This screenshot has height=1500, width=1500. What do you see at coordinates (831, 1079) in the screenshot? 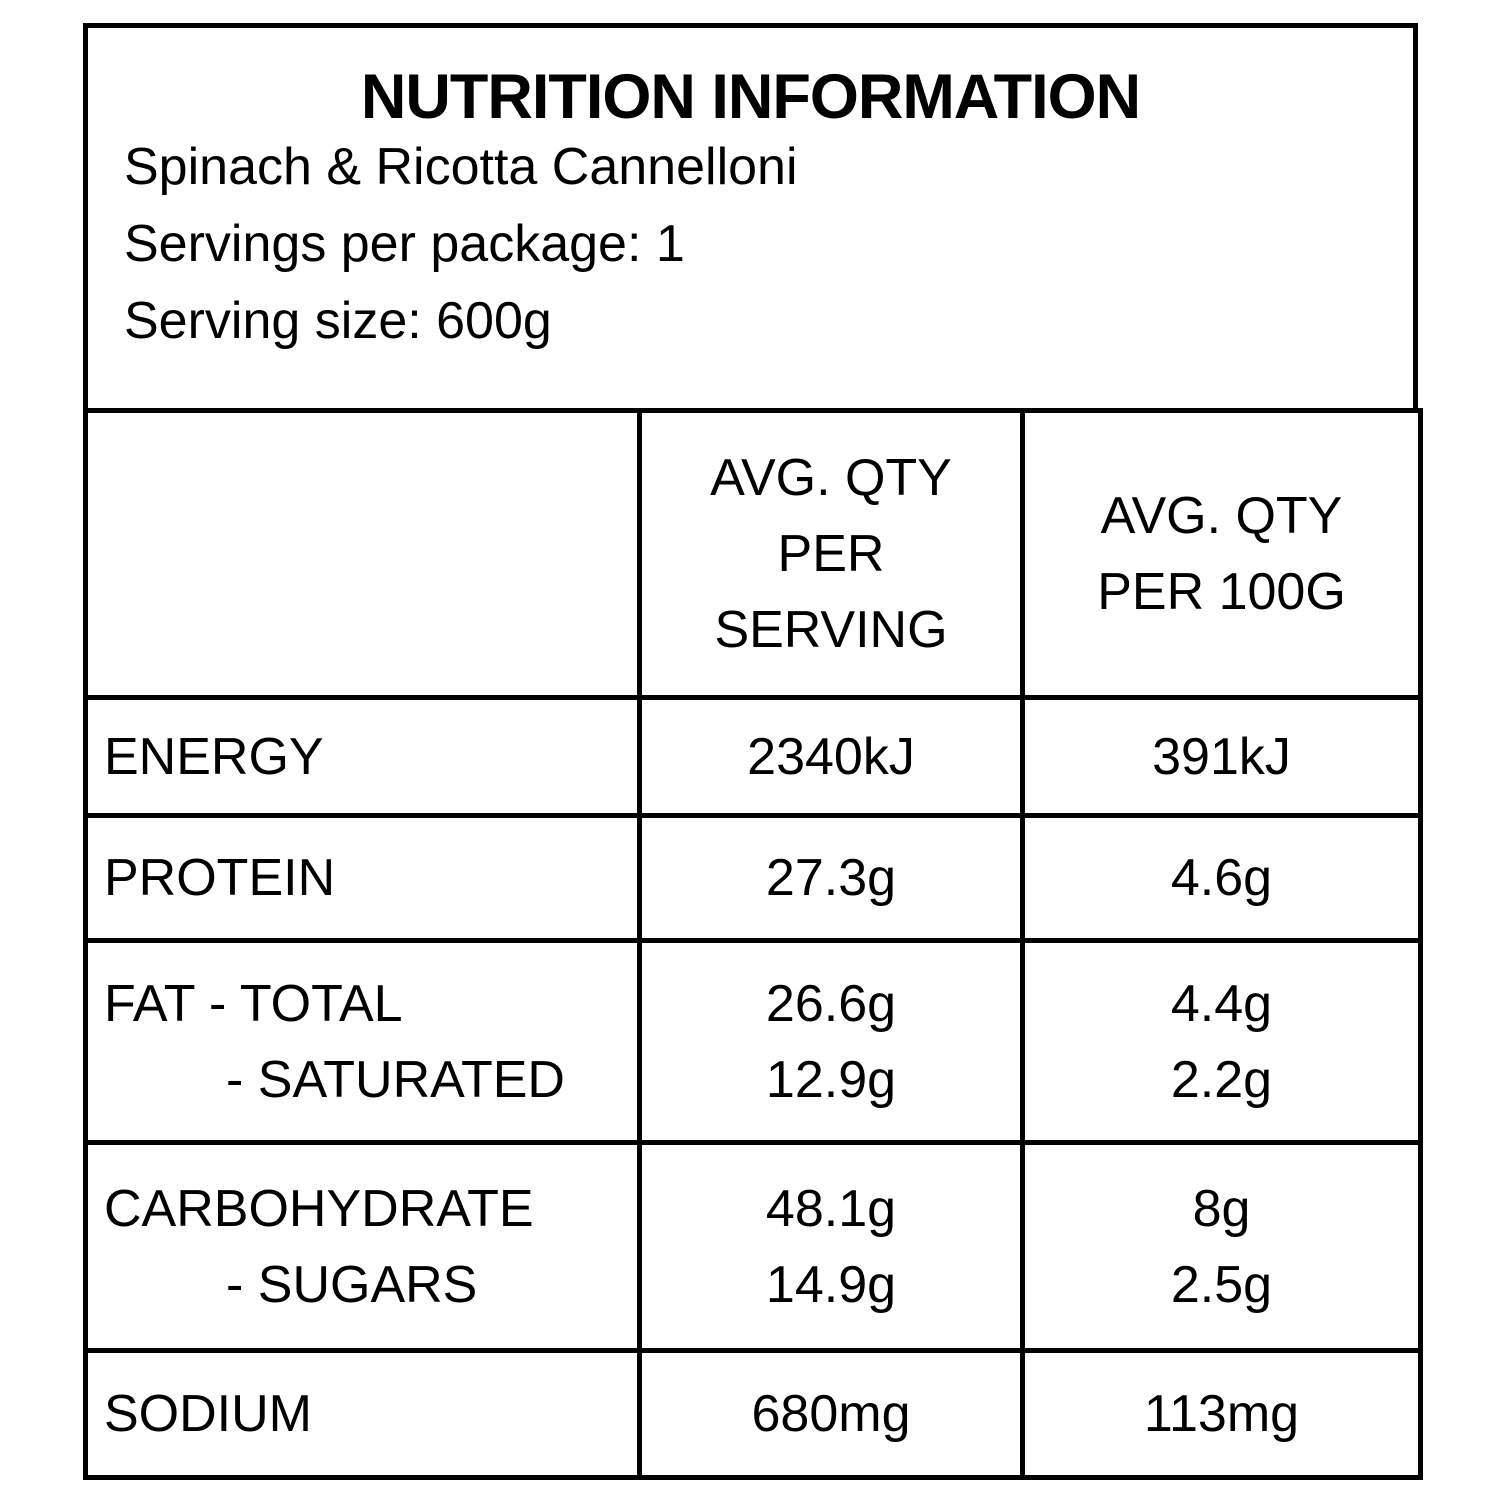
I see `value-sub: 12.9g` at bounding box center [831, 1079].